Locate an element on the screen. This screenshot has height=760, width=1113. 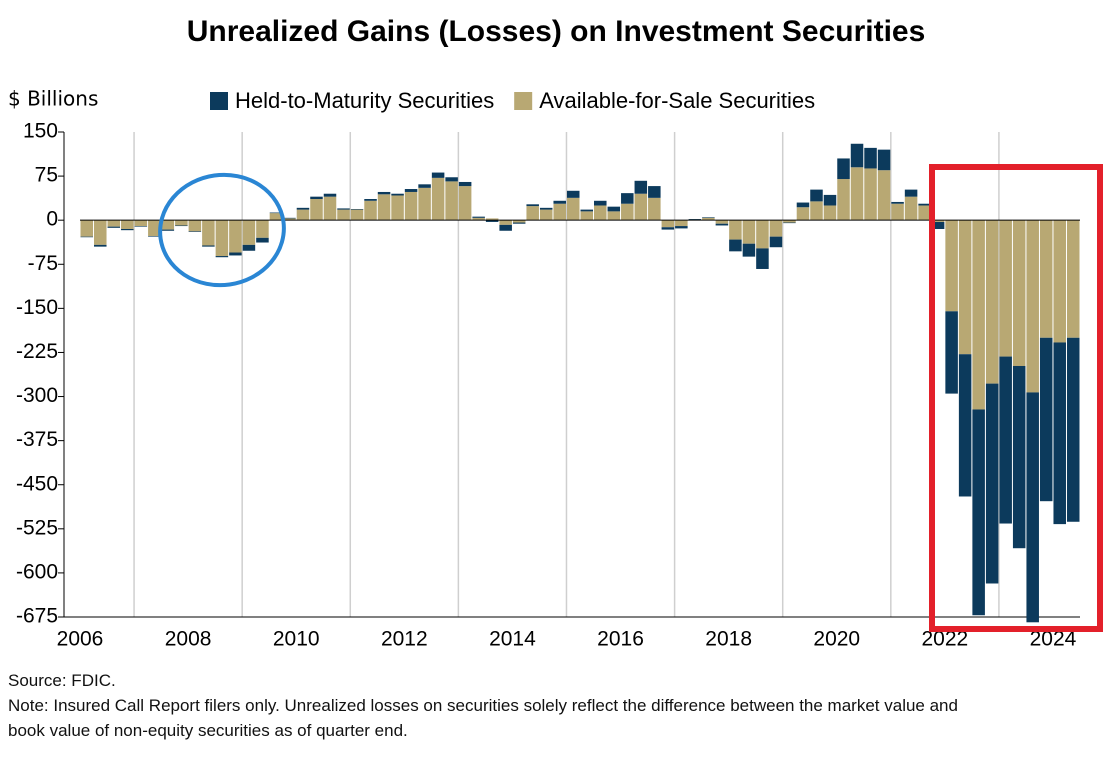
hand-drawn-circle is located at coordinates (222, 230).